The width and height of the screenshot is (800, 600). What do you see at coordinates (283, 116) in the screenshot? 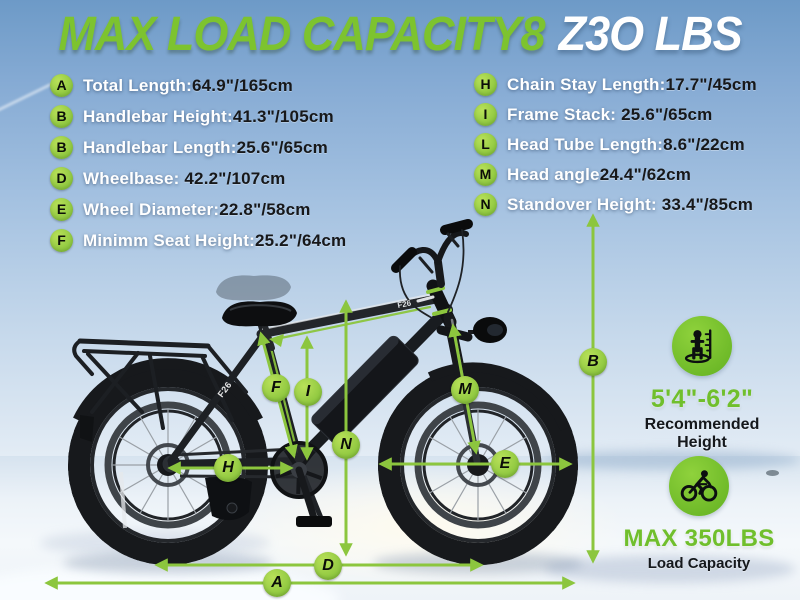
I see `spec-value: 41.3"/105cm` at bounding box center [283, 116].